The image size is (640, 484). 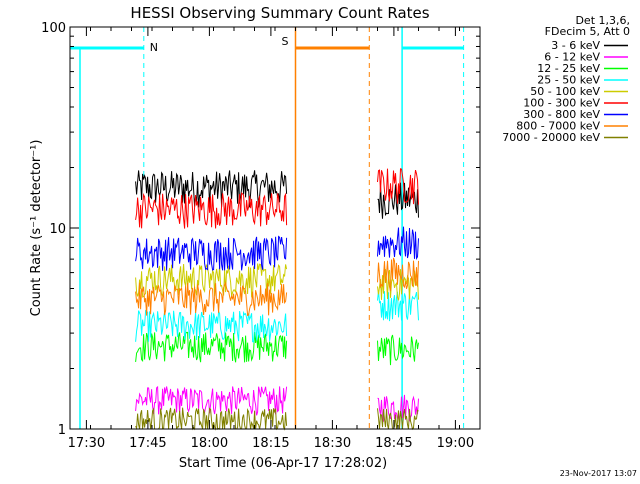 What do you see at coordinates (283, 463) in the screenshot?
I see `x-axis-label: Start Time (06-Apr-17 17:28:02)` at bounding box center [283, 463].